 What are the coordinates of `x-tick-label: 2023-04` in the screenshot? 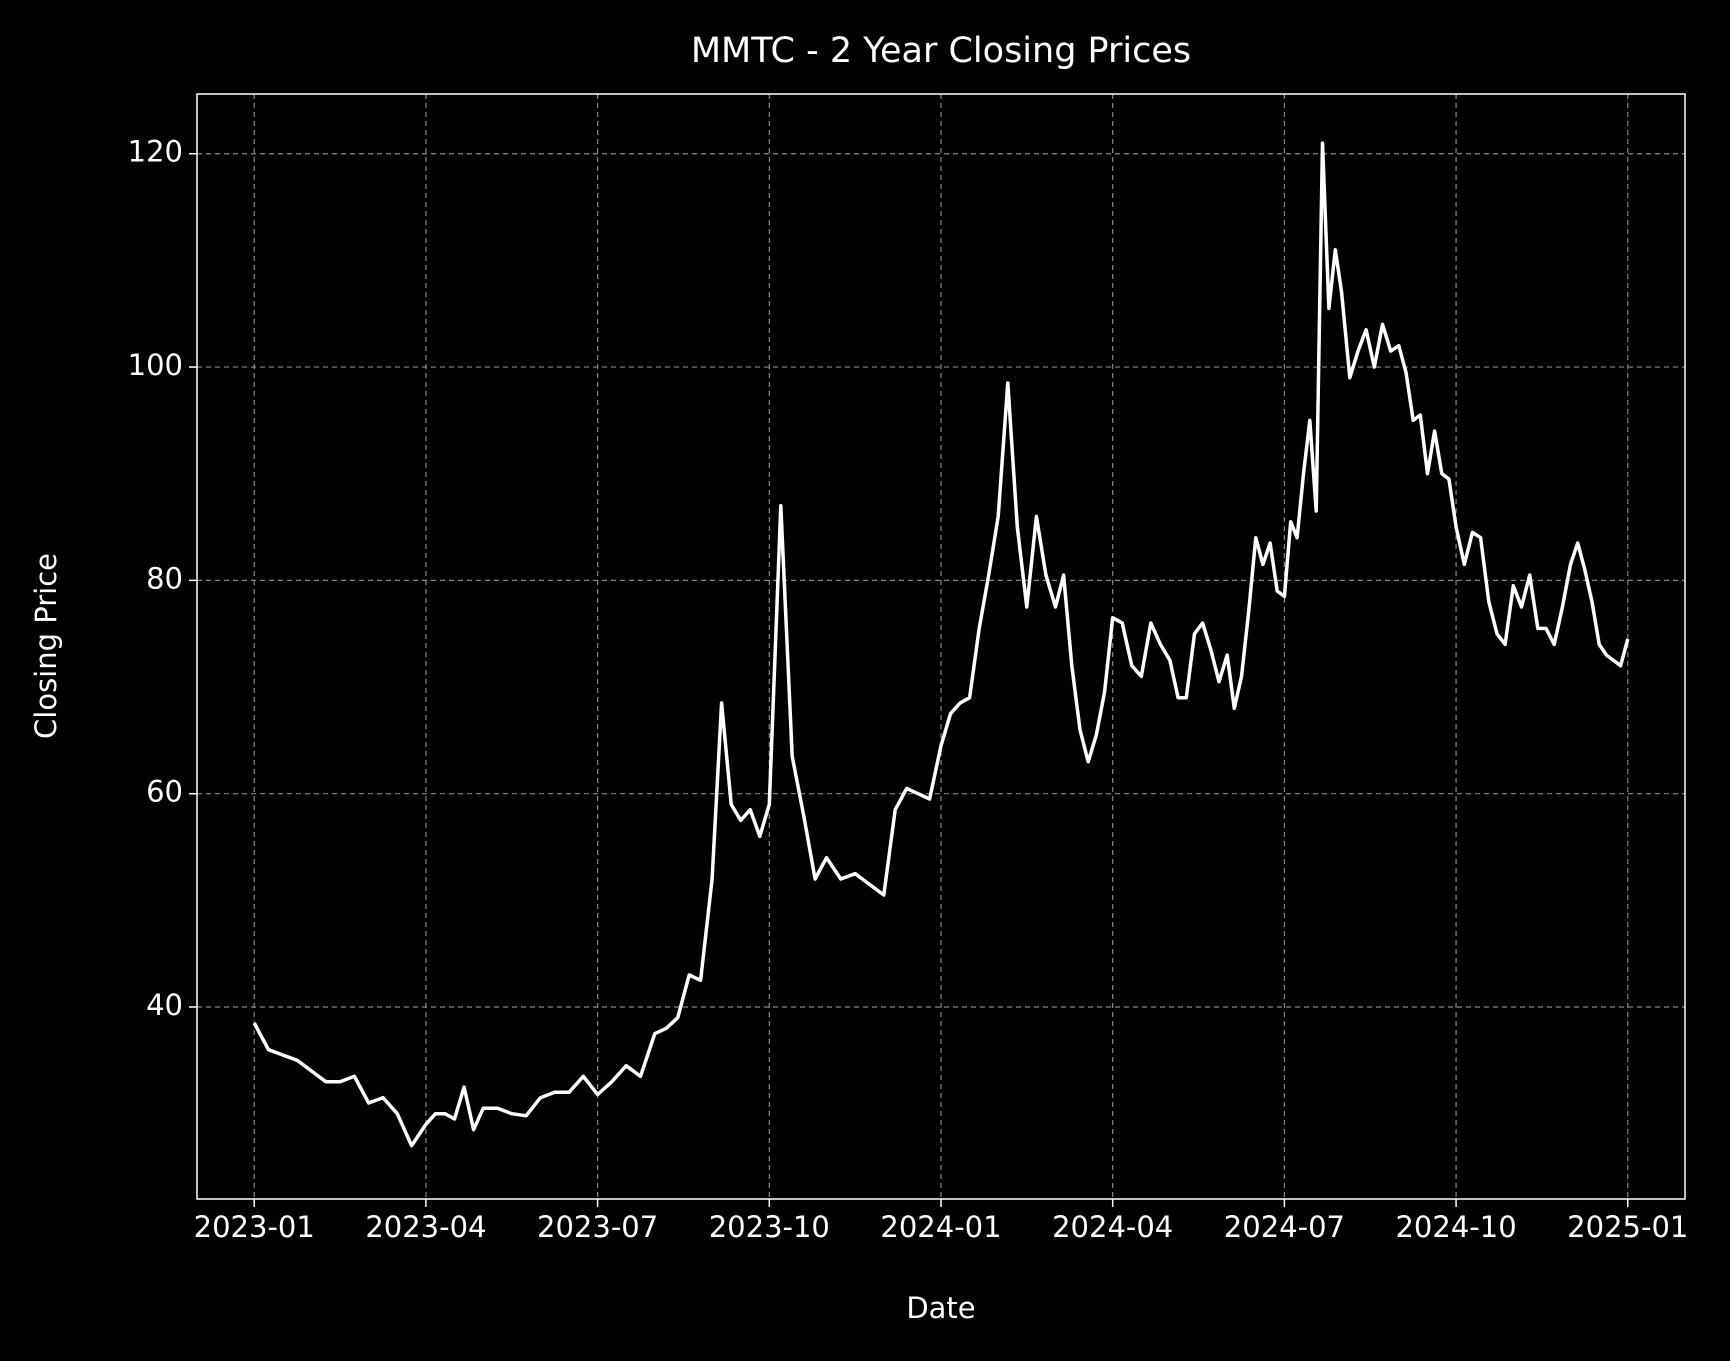 It's located at (425, 1227).